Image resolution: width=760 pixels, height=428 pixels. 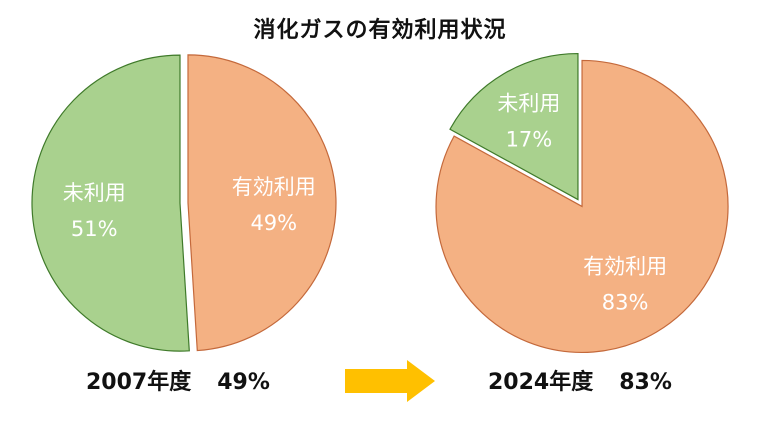 What do you see at coordinates (529, 140) in the screenshot?
I see `slice-percent-label: 17%` at bounding box center [529, 140].